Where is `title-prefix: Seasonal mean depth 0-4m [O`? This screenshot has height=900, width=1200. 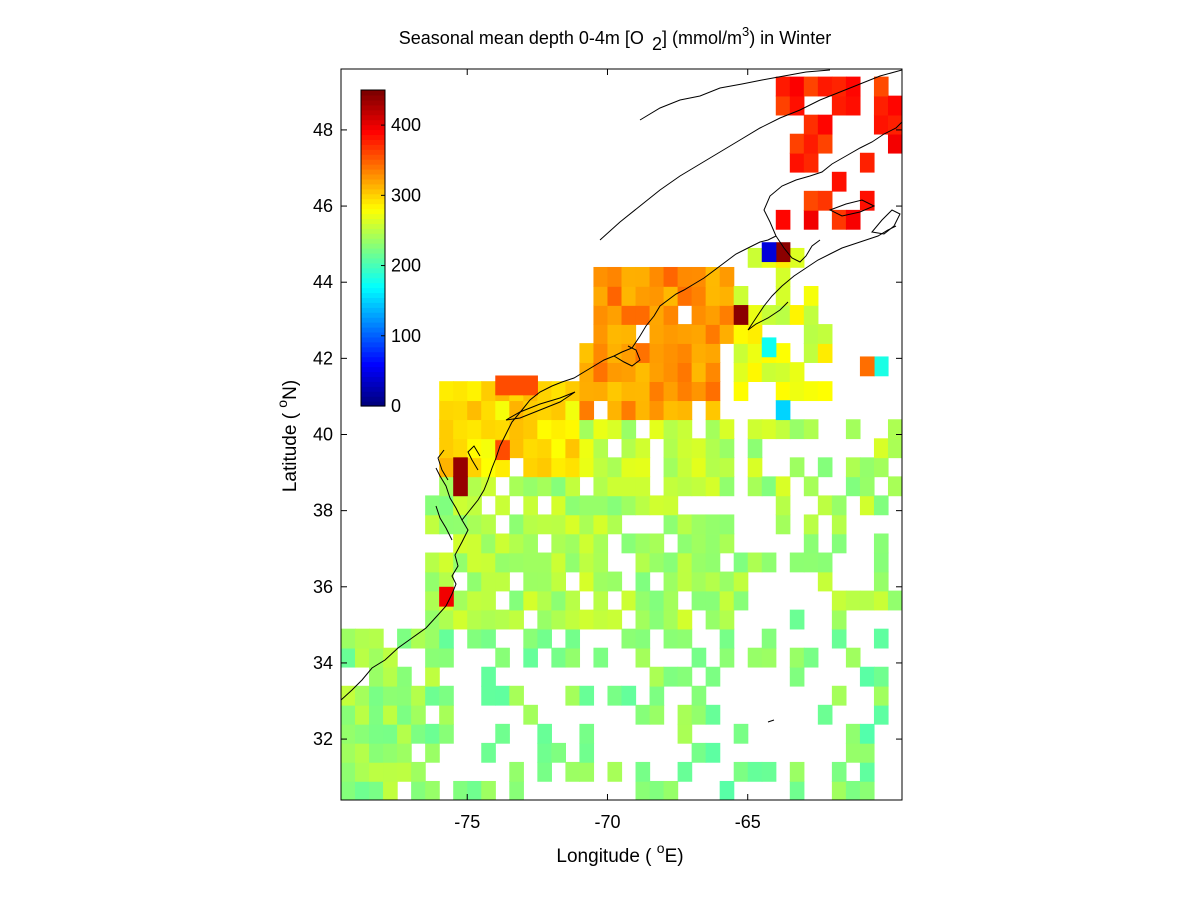 title-prefix: Seasonal mean depth 0-4m [O is located at coordinates (521, 38).